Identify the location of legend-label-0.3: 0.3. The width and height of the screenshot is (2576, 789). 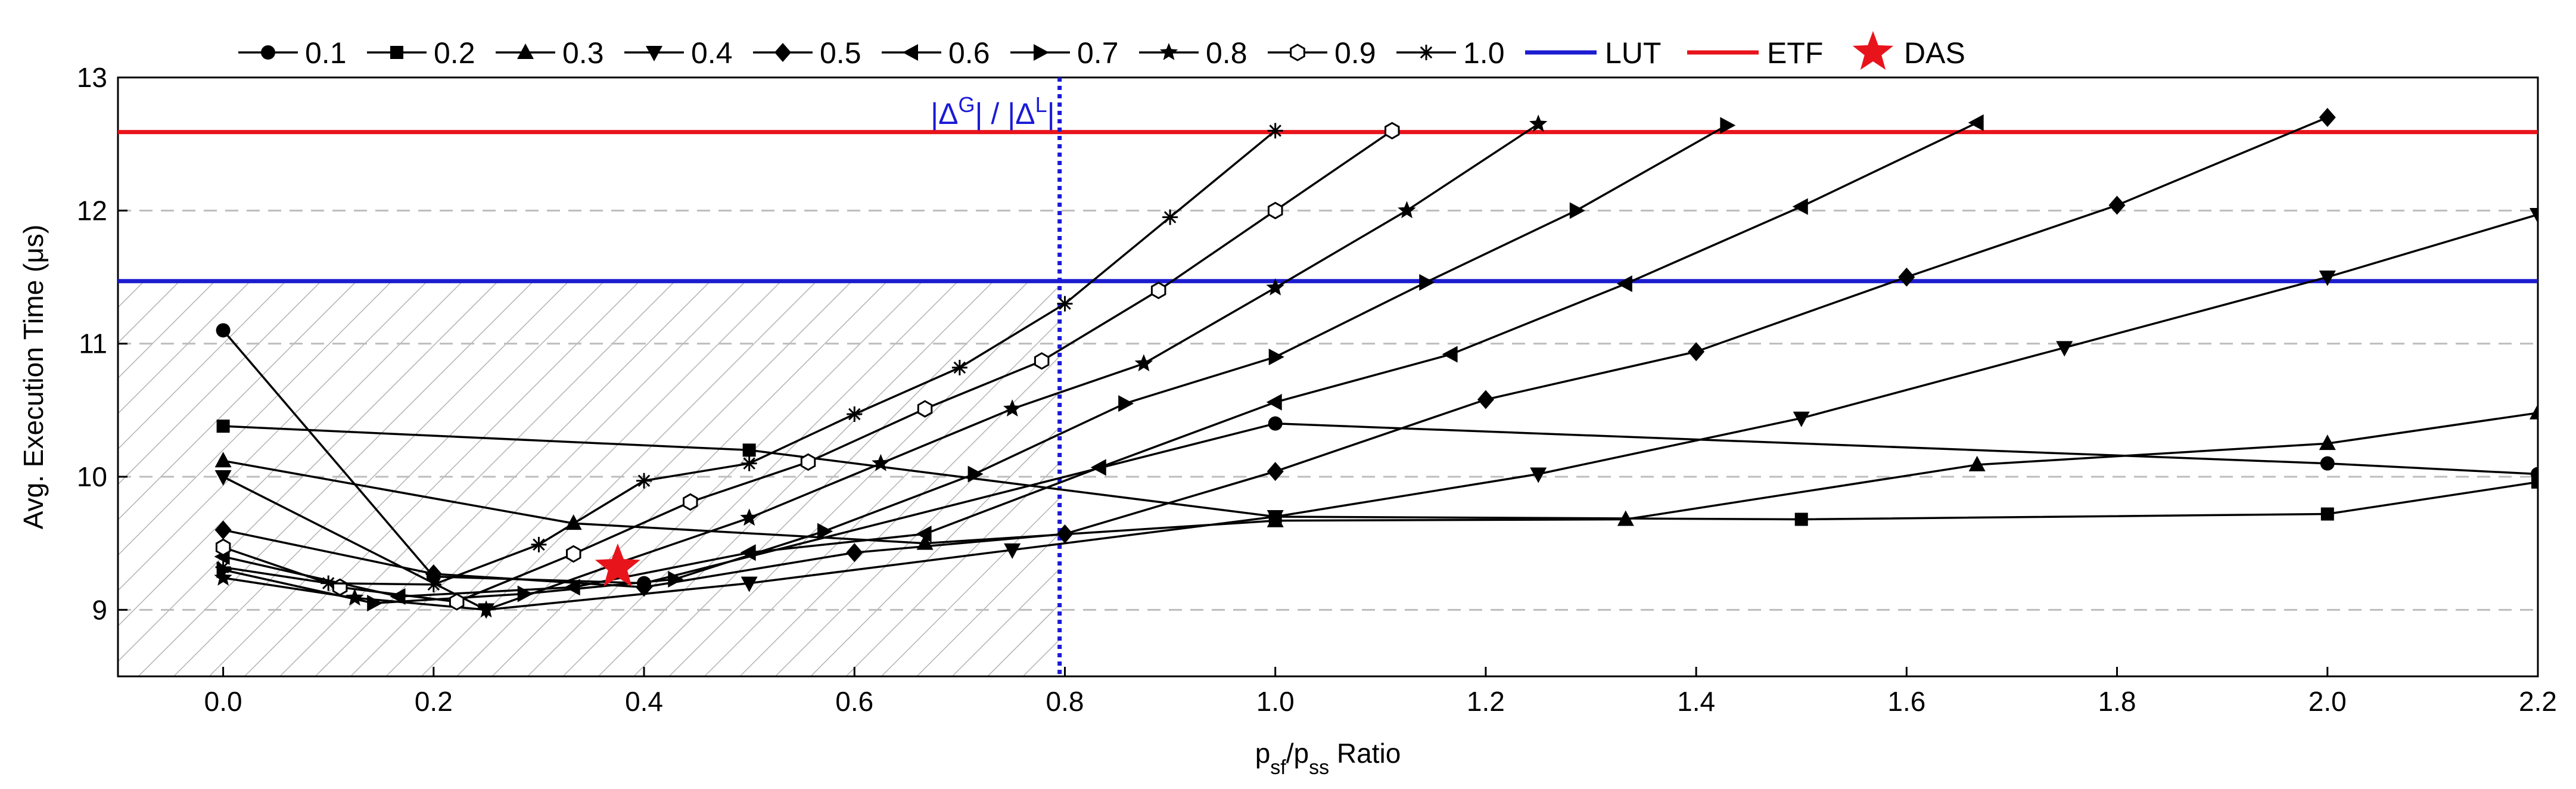
(583, 53).